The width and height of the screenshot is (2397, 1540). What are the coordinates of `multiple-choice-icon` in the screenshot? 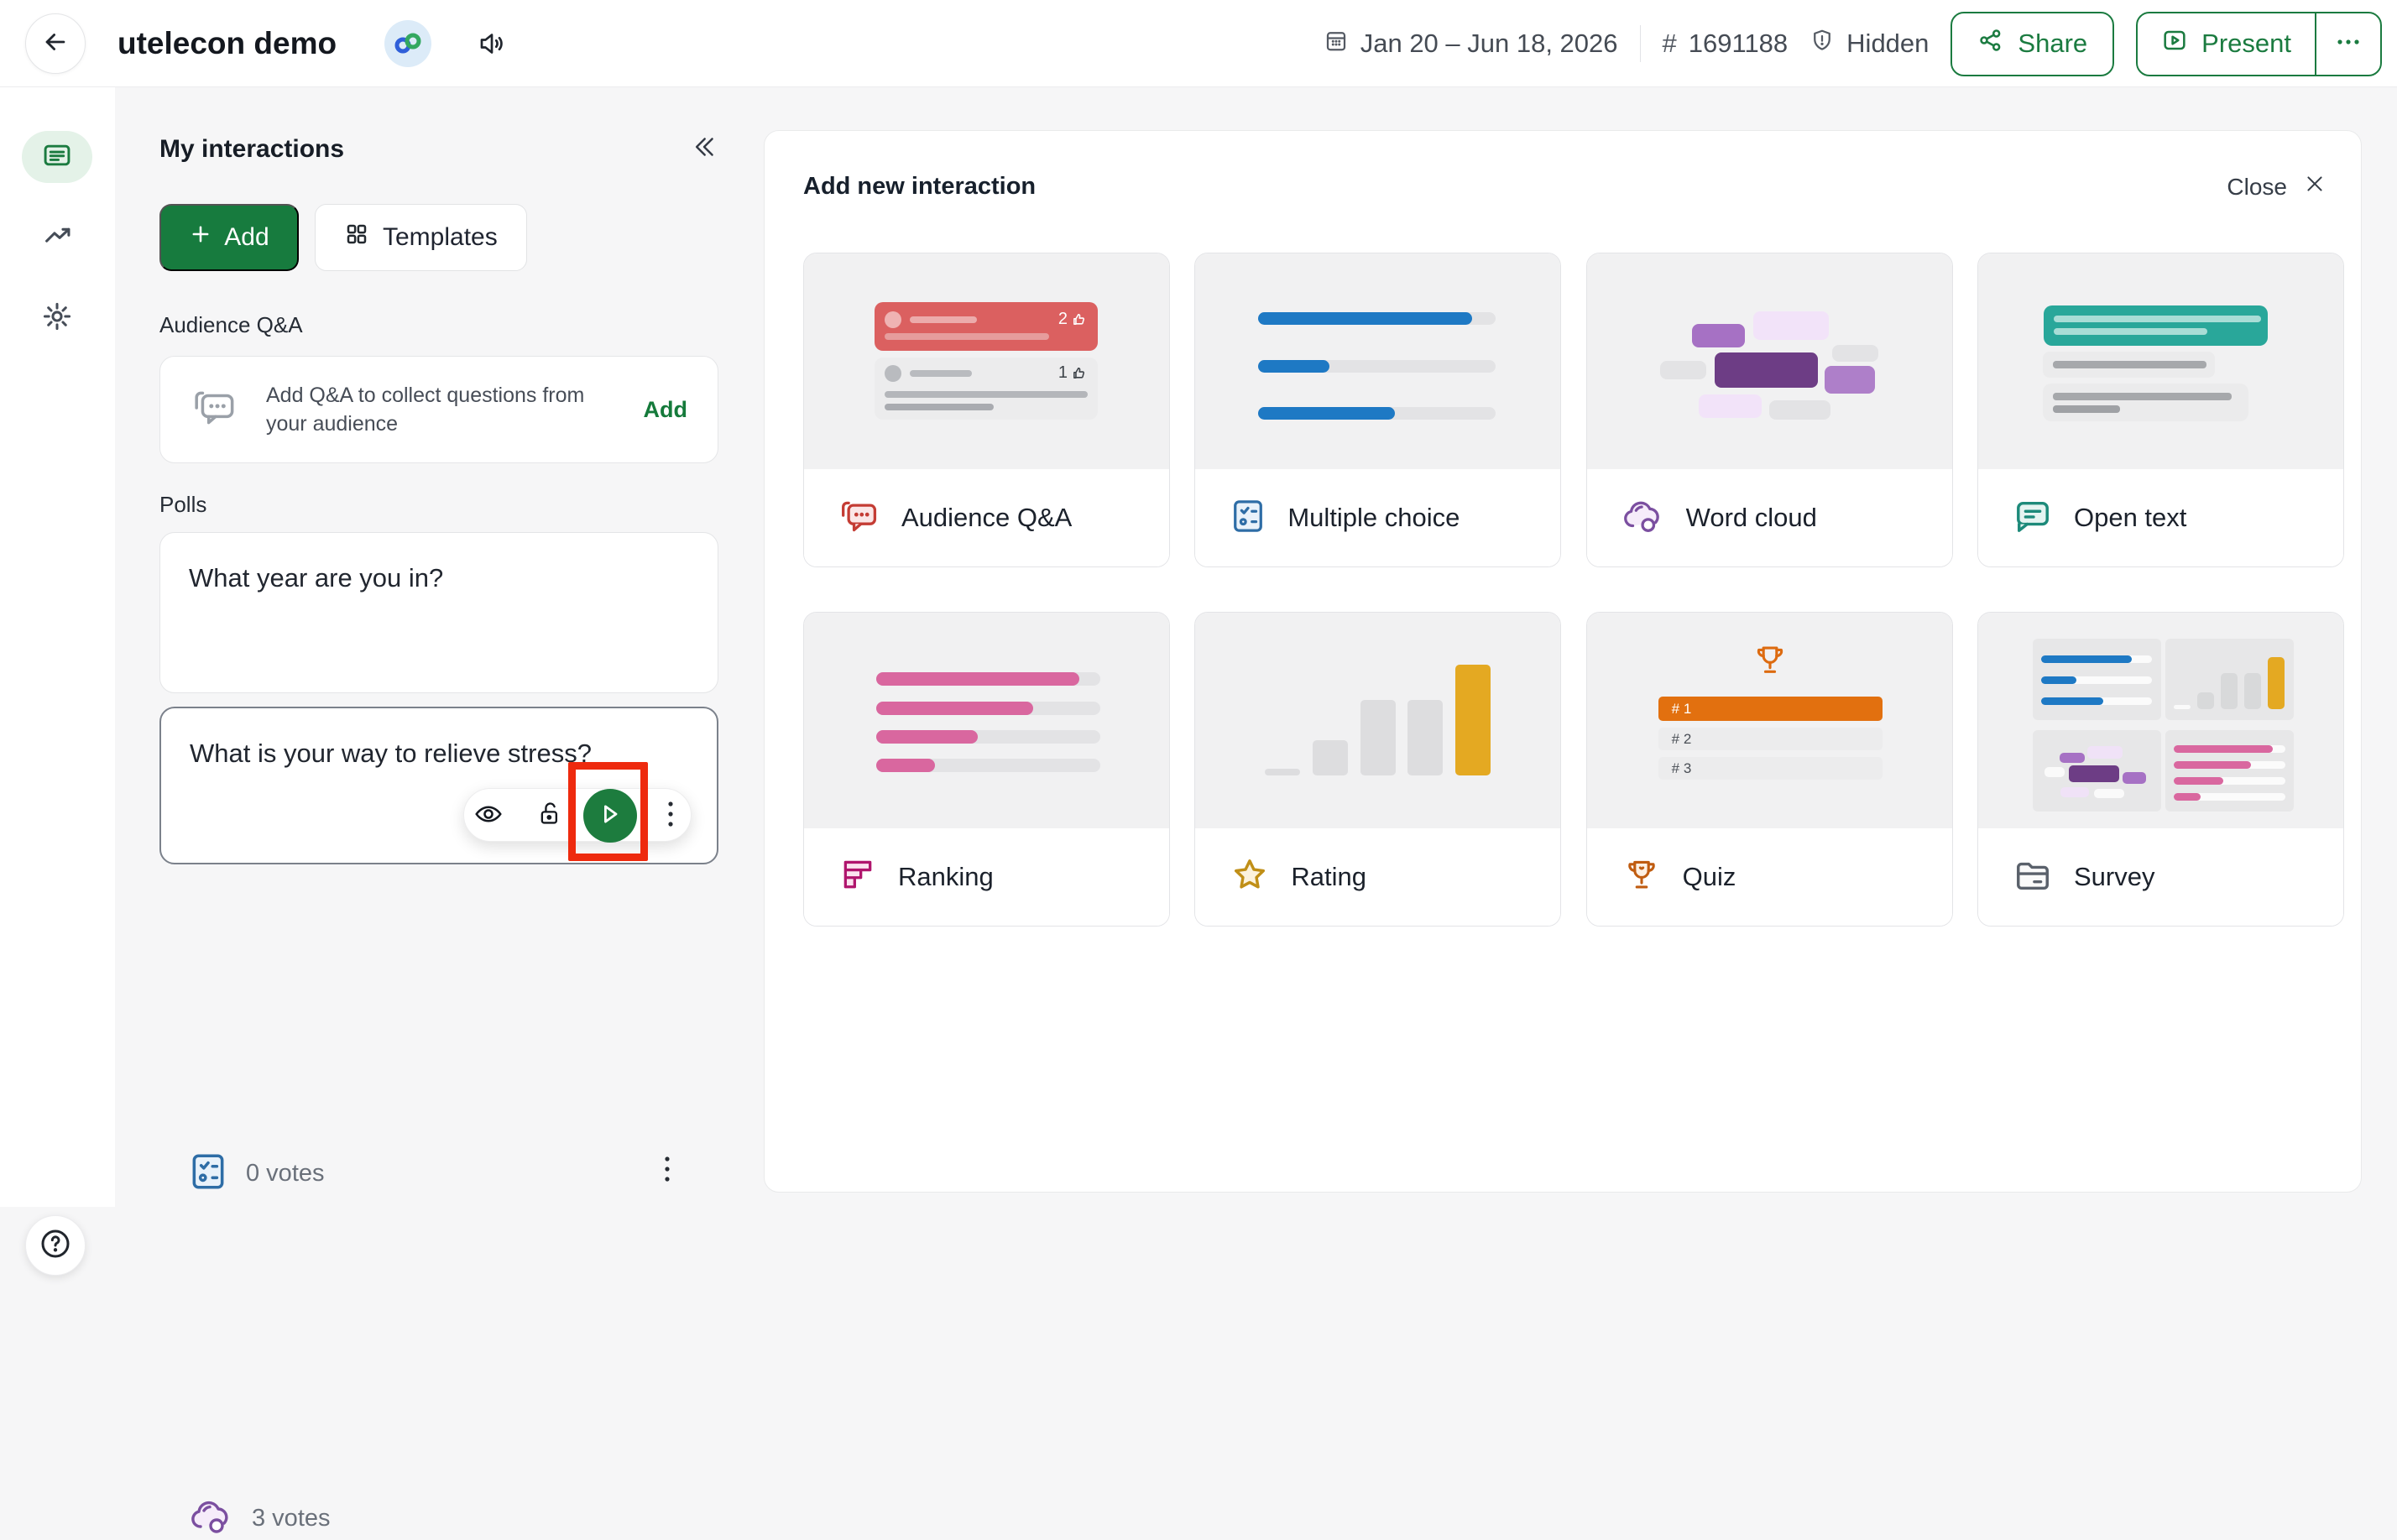 It's located at (1248, 518).